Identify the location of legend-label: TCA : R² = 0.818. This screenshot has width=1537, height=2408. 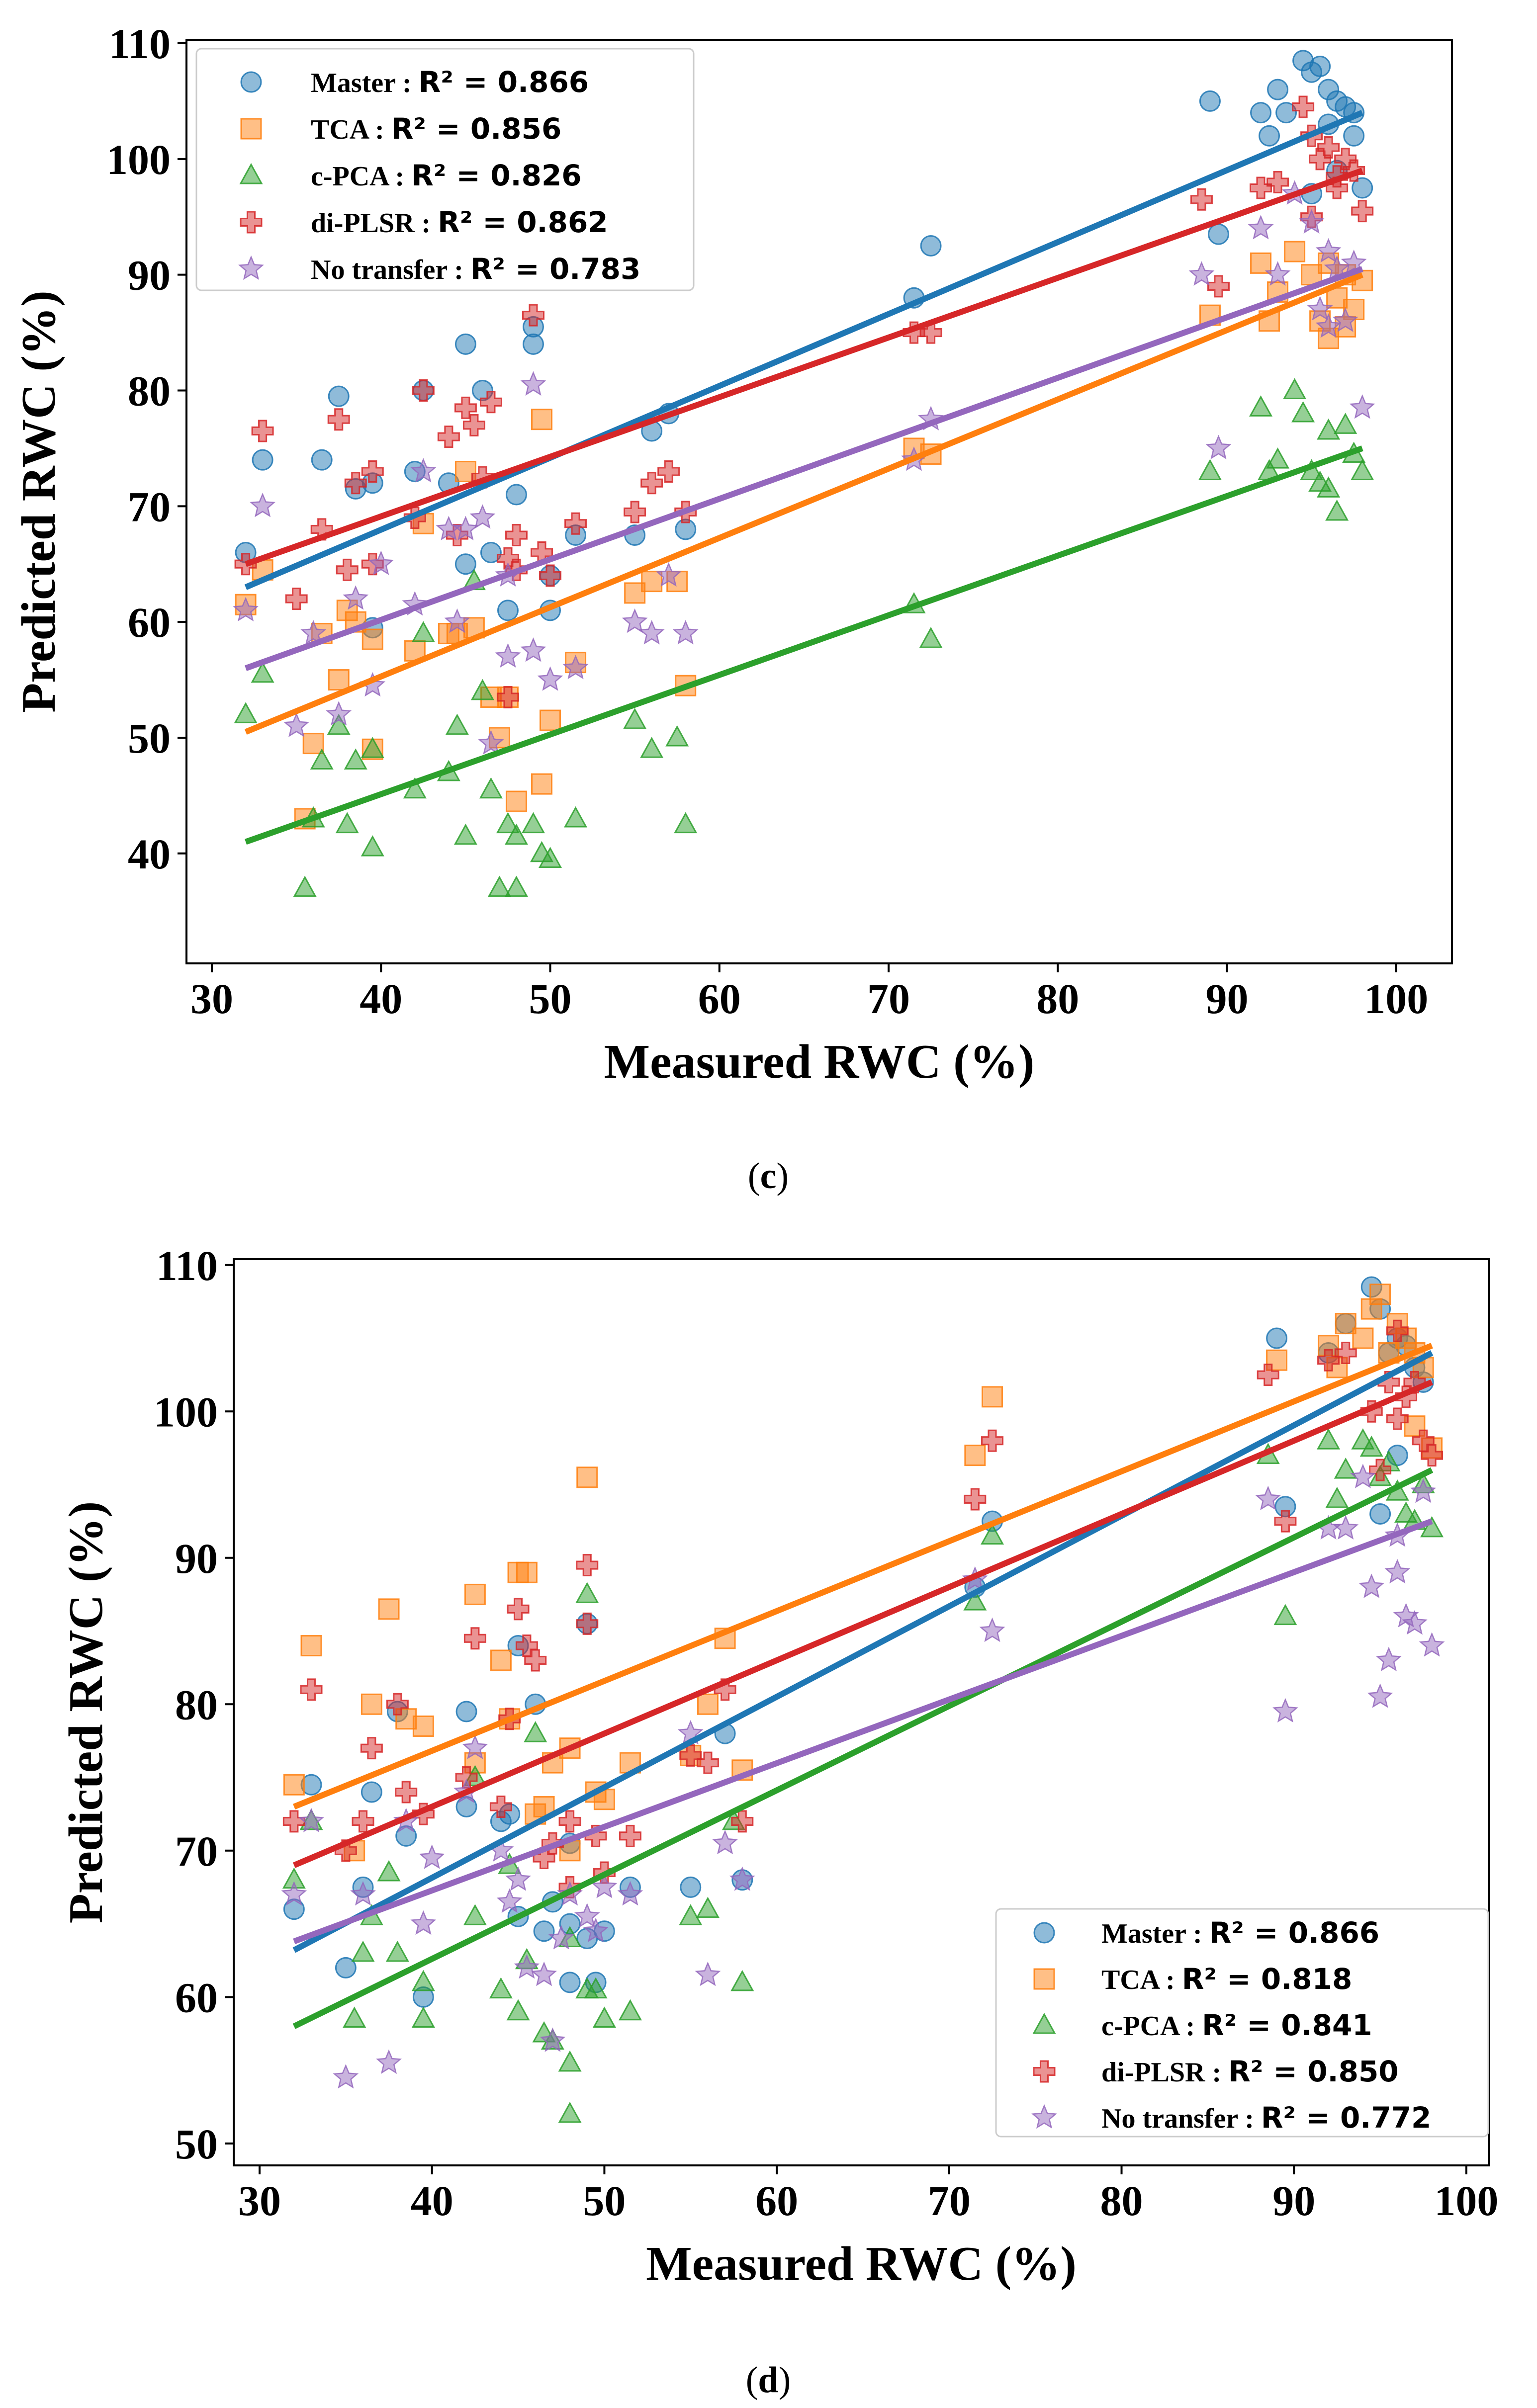
(1226, 1979).